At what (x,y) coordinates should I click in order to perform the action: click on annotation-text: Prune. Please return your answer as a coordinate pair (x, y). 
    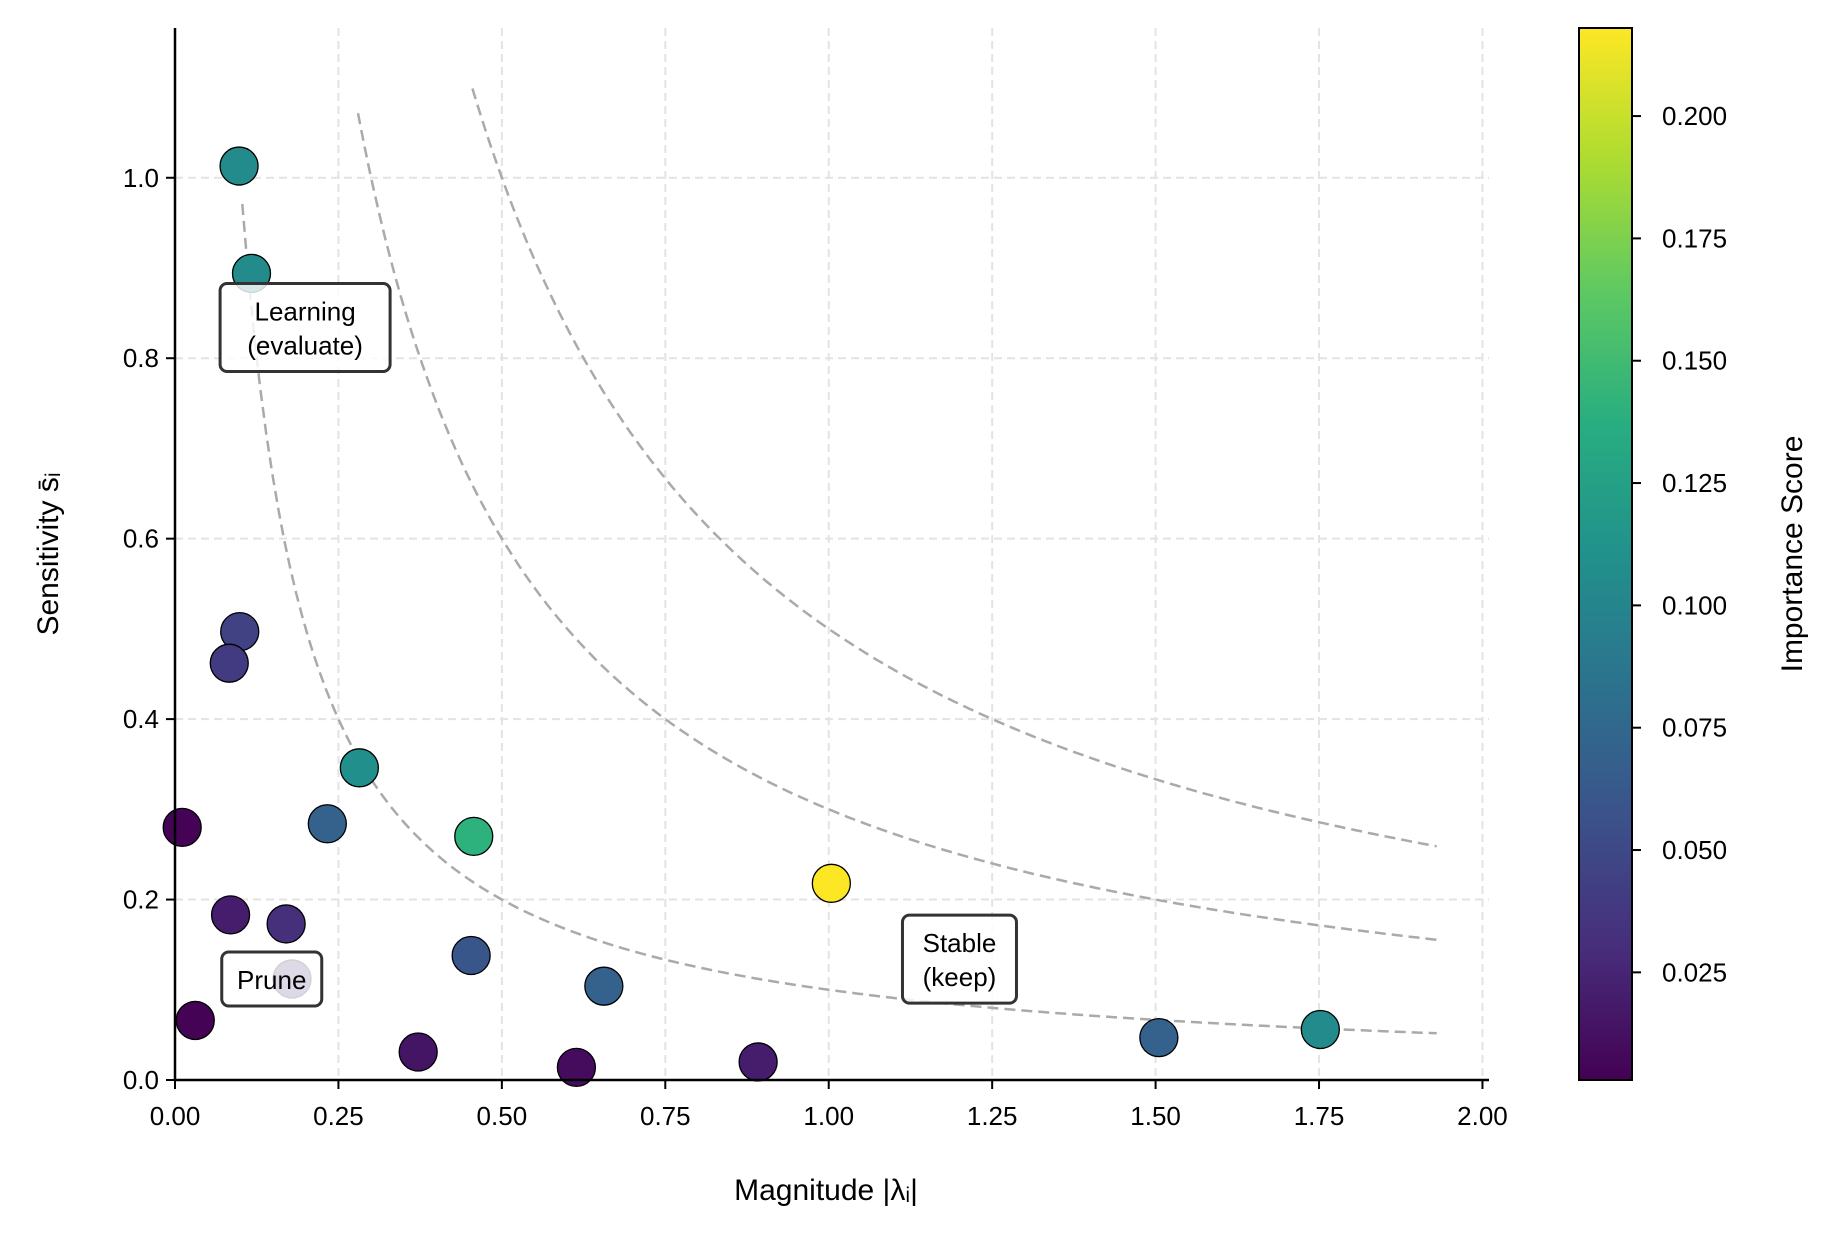
    Looking at the image, I should click on (271, 980).